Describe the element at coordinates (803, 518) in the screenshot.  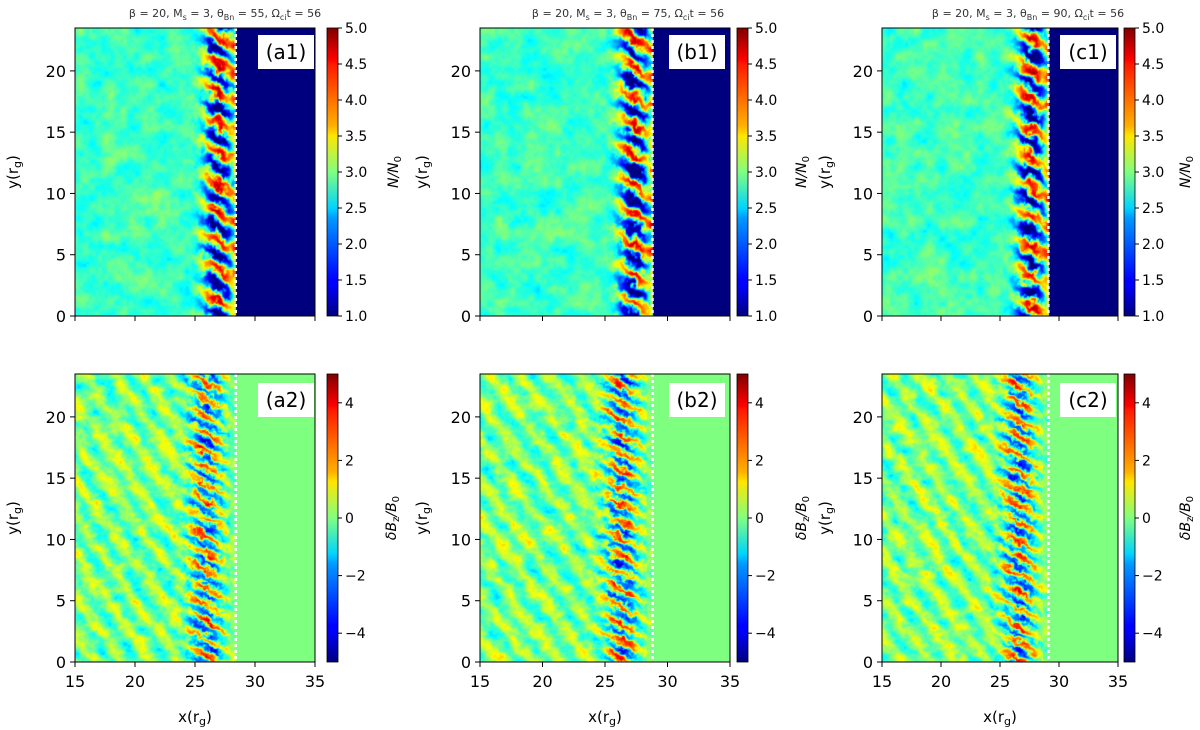
I see `colorbar-b2-label: δBz/B0` at that location.